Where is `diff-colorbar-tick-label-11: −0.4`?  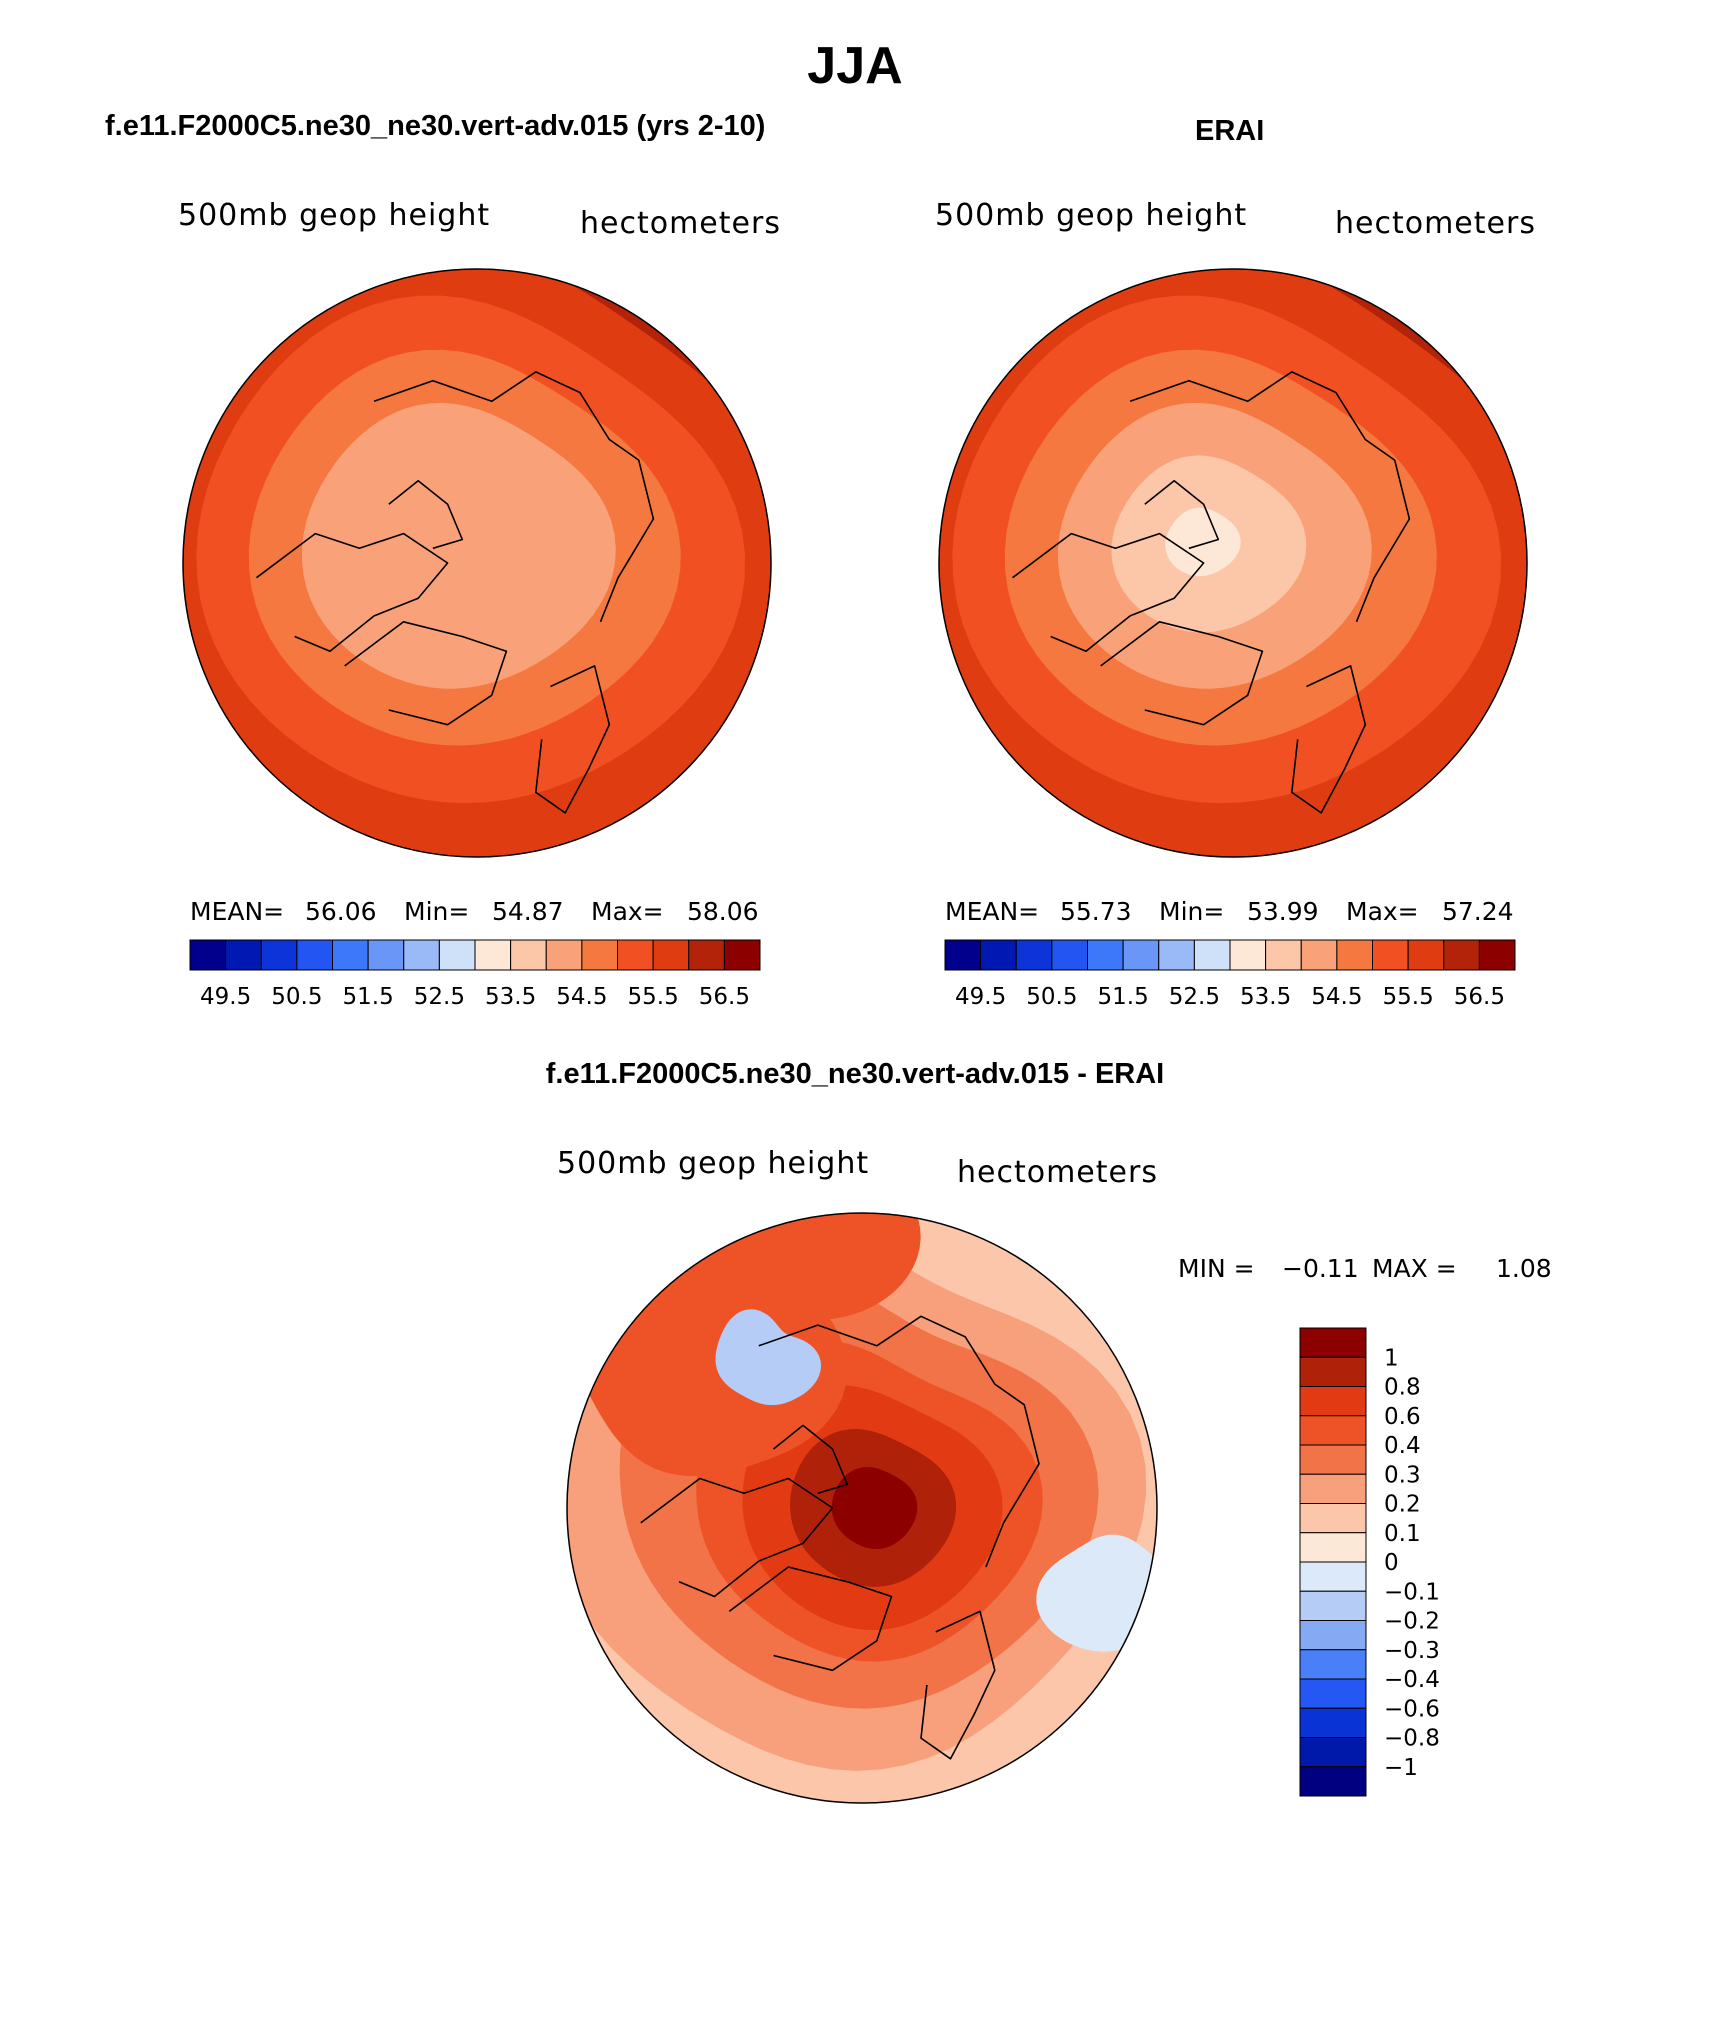 diff-colorbar-tick-label-11: −0.4 is located at coordinates (1412, 1680).